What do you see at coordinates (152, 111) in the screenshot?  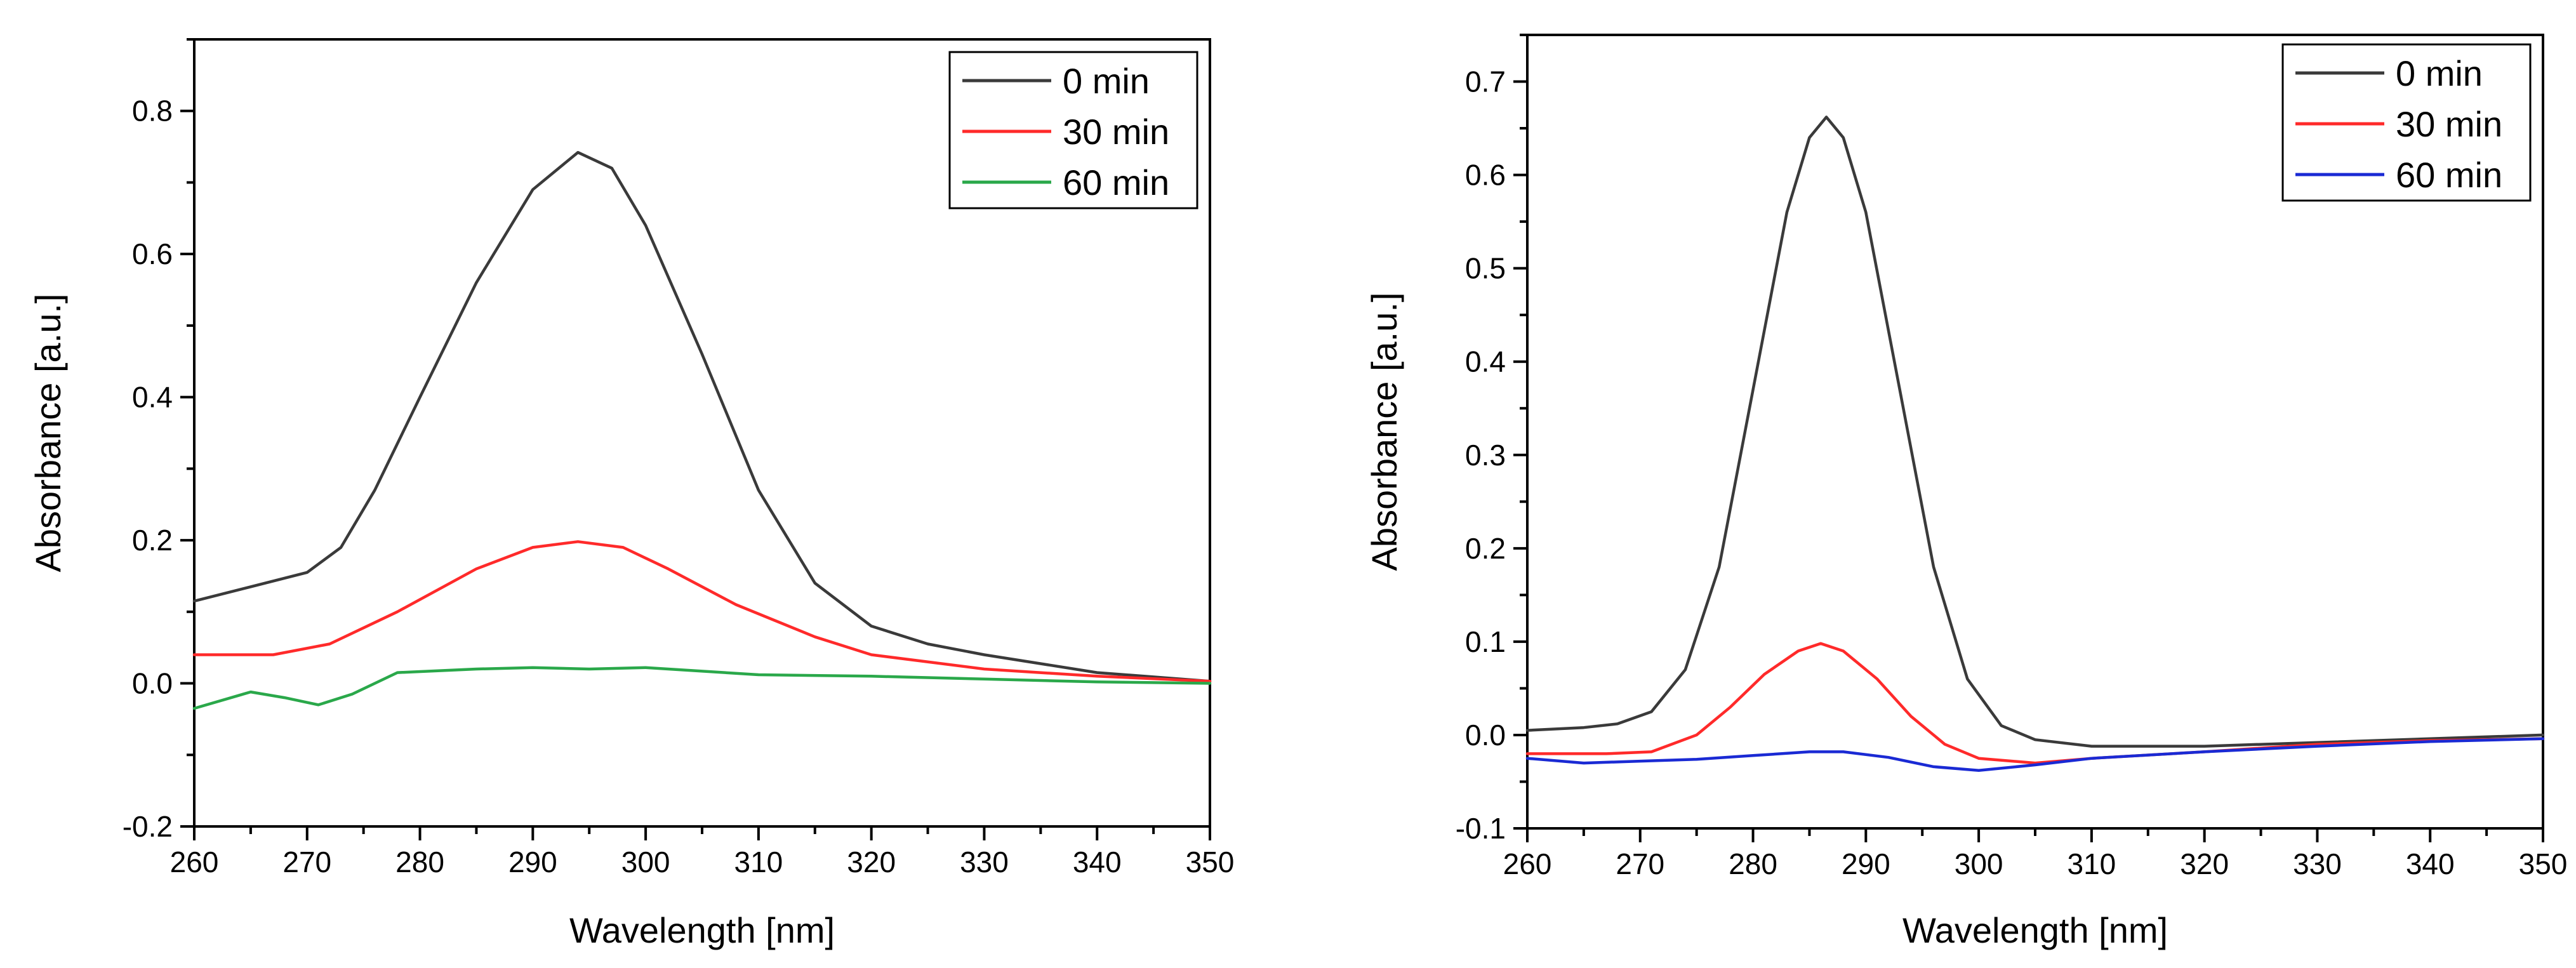 I see `y-tick-label: 0.8` at bounding box center [152, 111].